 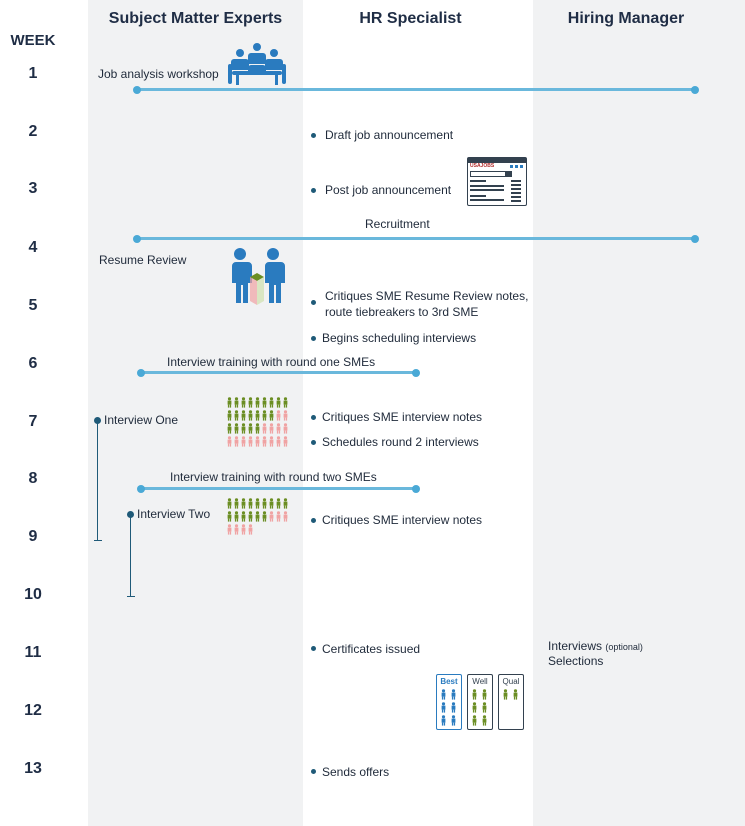 What do you see at coordinates (278, 488) in the screenshot?
I see `training-two-line` at bounding box center [278, 488].